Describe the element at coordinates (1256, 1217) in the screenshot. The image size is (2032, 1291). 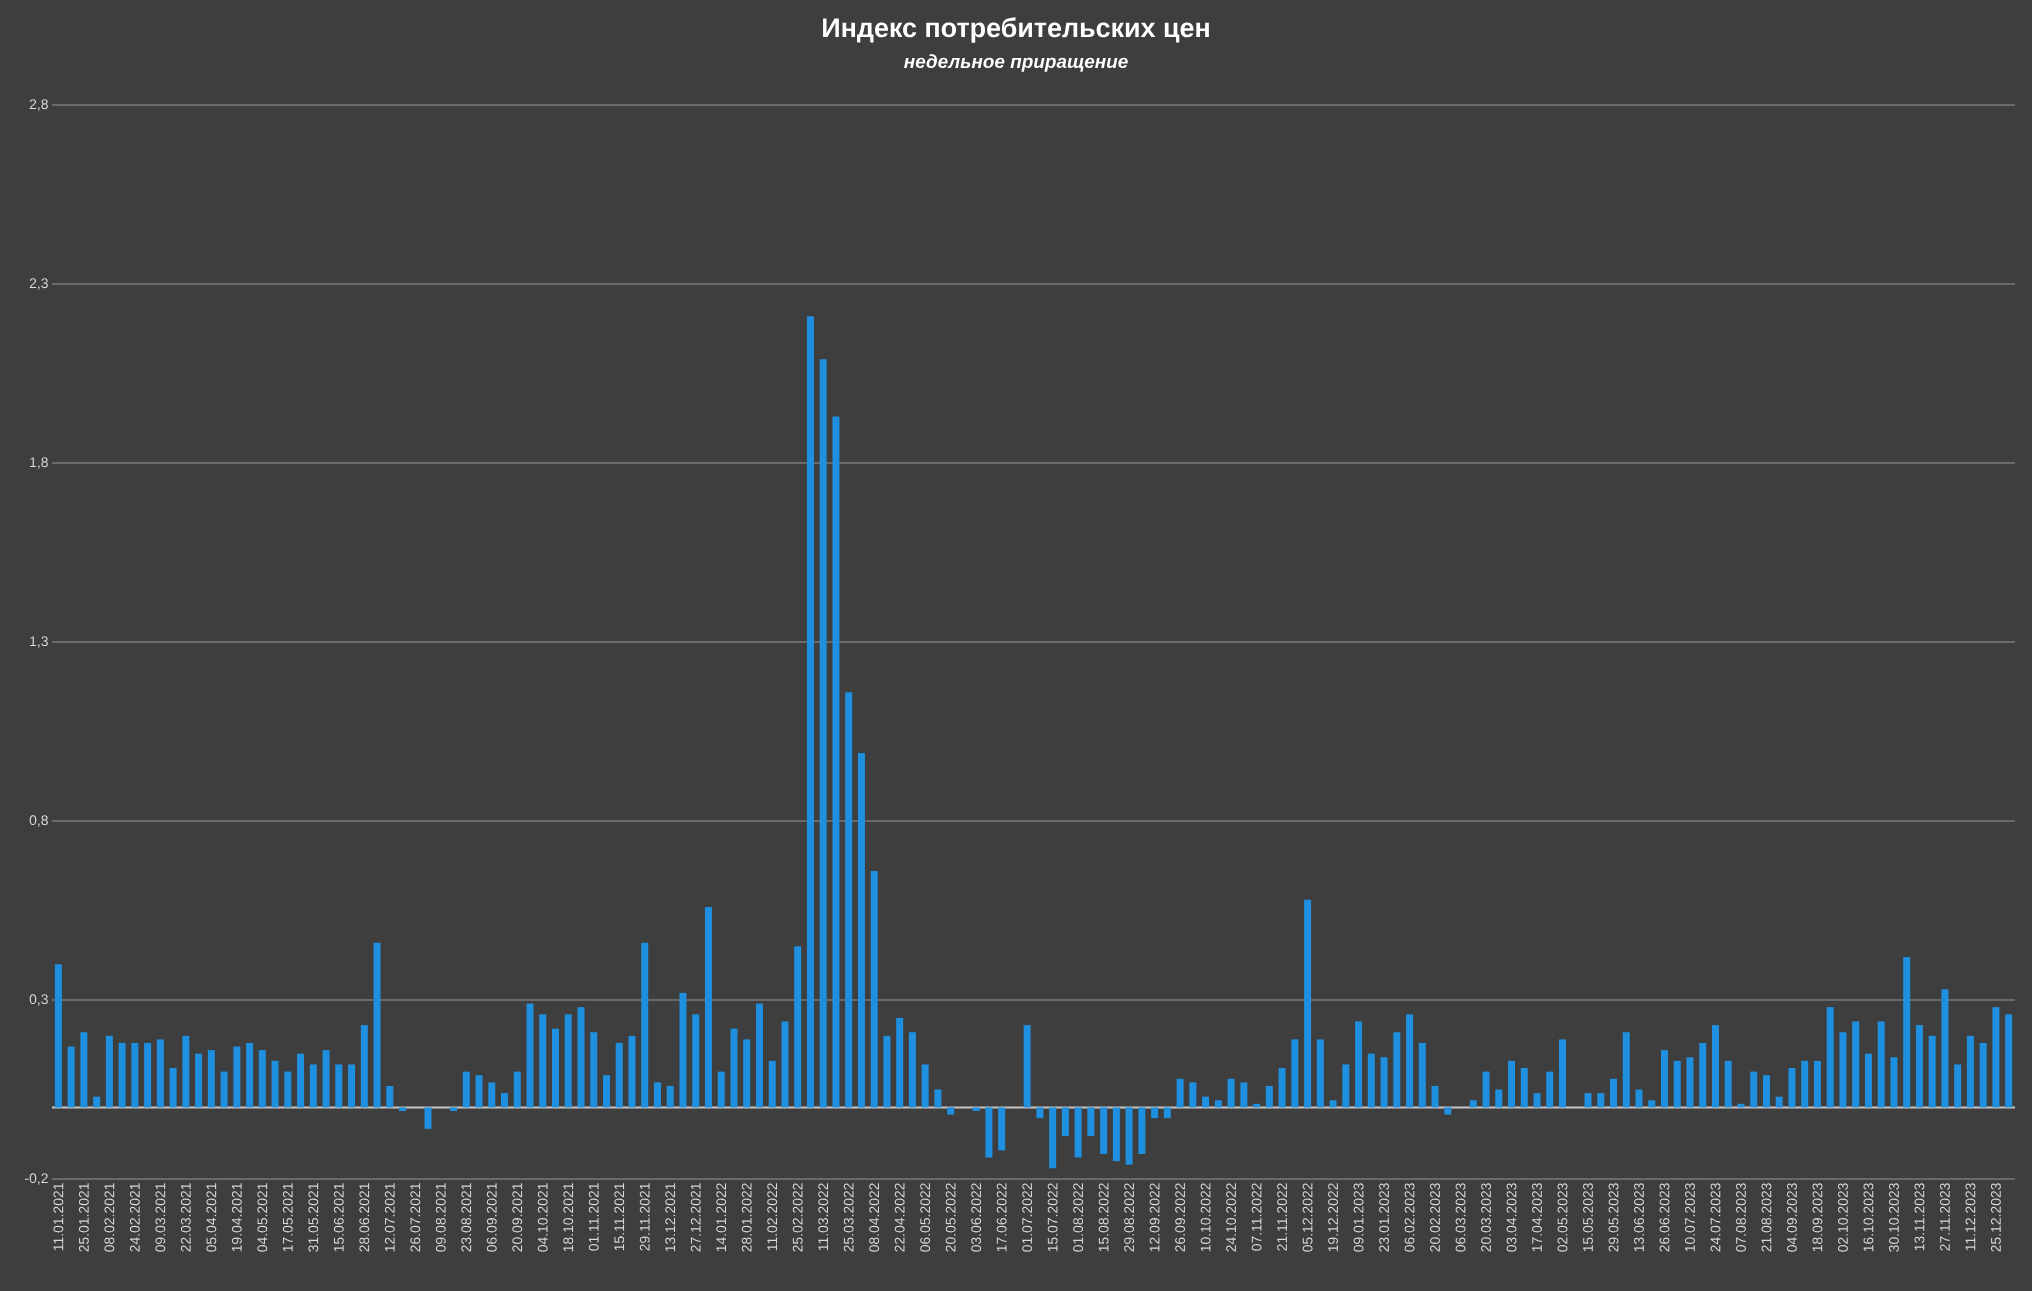
I see `x-tick-label: 07.11.2022` at that location.